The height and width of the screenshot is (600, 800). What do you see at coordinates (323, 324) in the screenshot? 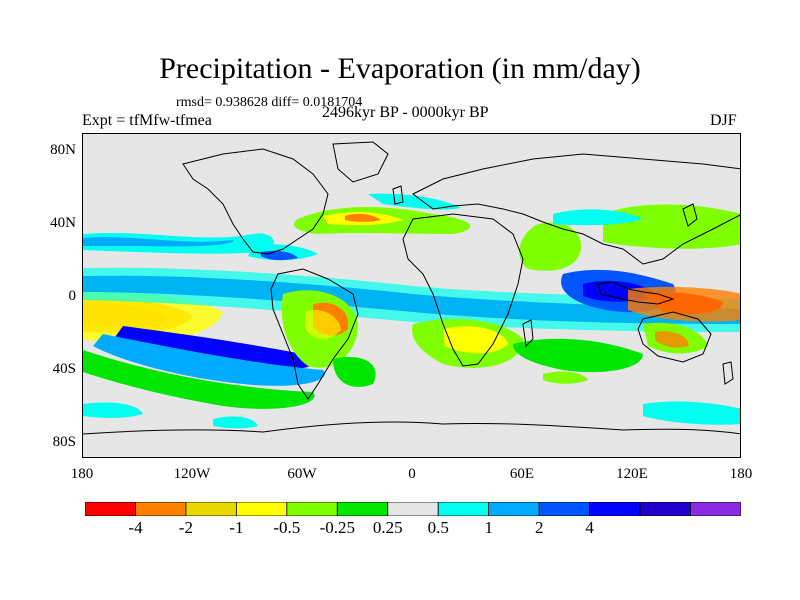
I see `field-samerica-yellow` at bounding box center [323, 324].